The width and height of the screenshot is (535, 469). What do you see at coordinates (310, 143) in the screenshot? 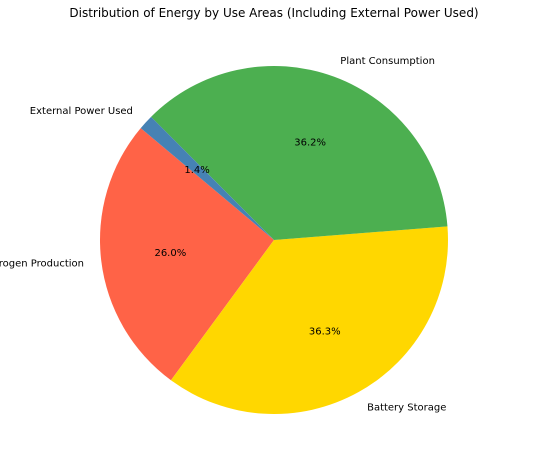
I see `pie-percent-label: 36.2%` at bounding box center [310, 143].